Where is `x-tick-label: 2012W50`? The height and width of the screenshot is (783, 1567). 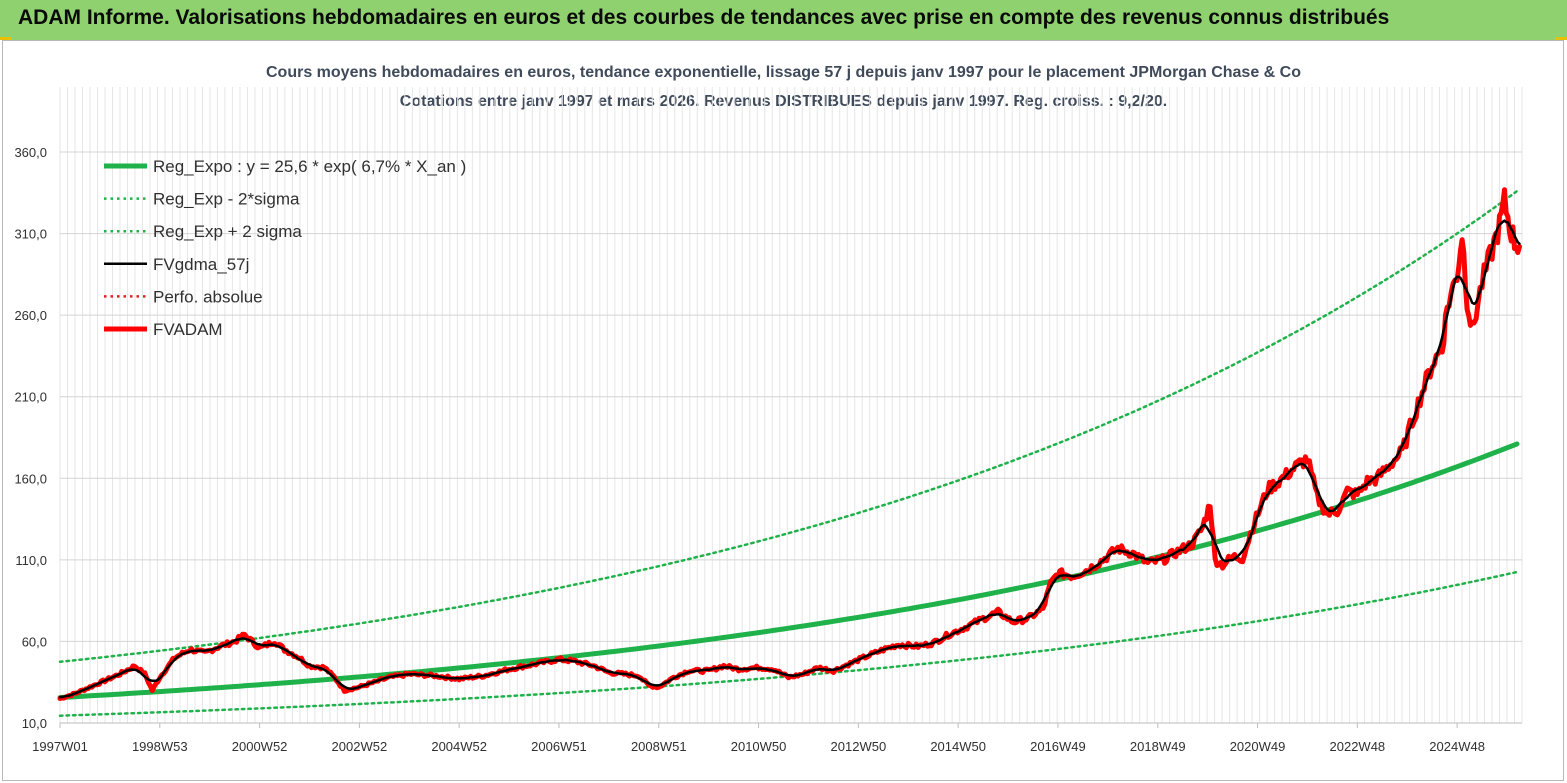 x-tick-label: 2012W50 is located at coordinates (859, 746).